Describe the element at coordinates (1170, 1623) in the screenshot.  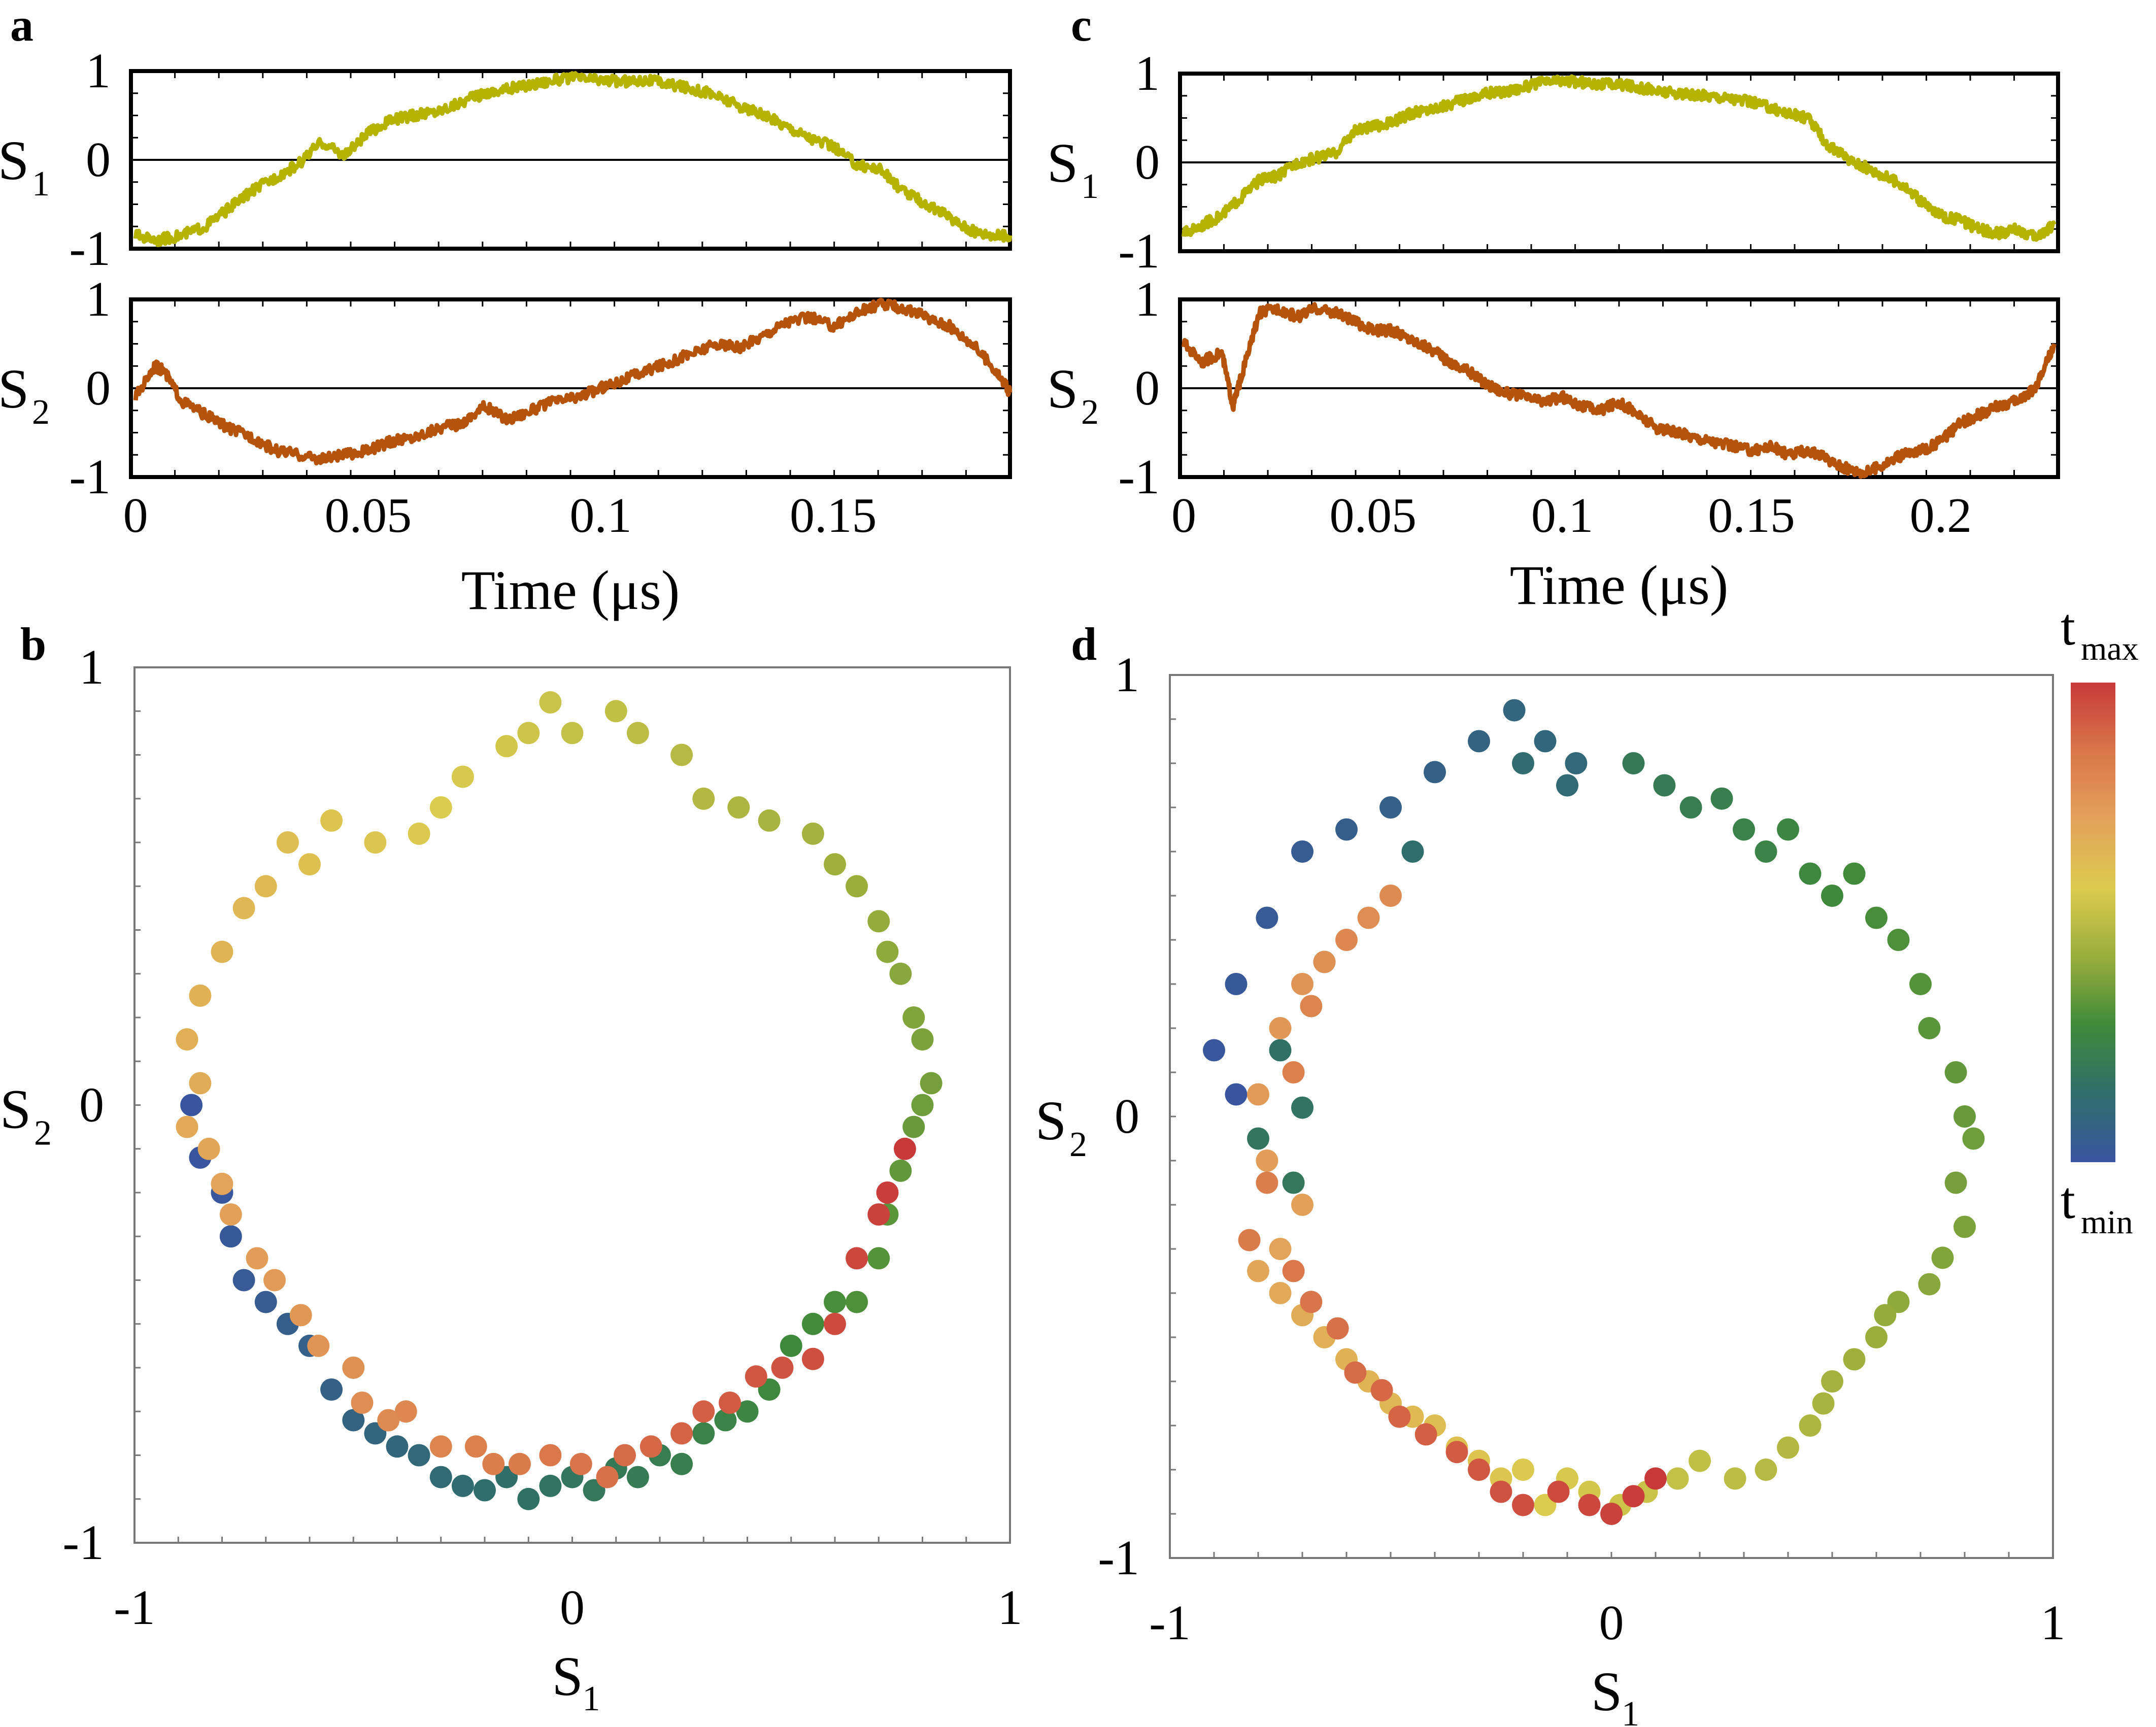
I see `x-tick-label: -1` at that location.